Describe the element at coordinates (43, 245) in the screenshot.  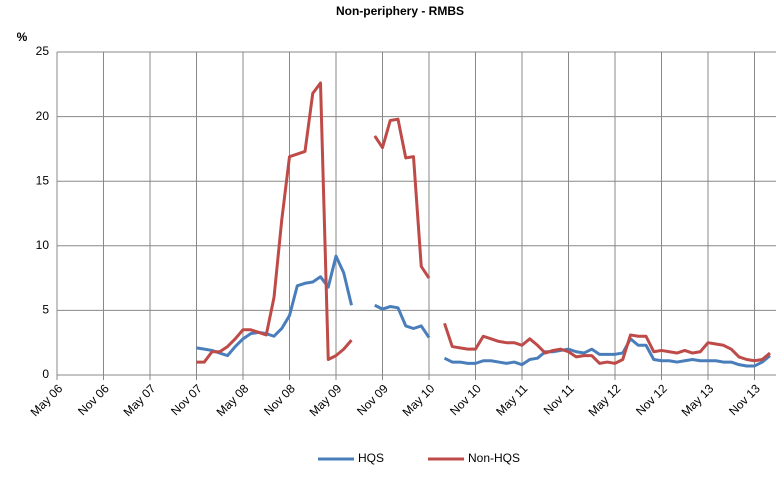
I see `y-tick-label: 10` at that location.